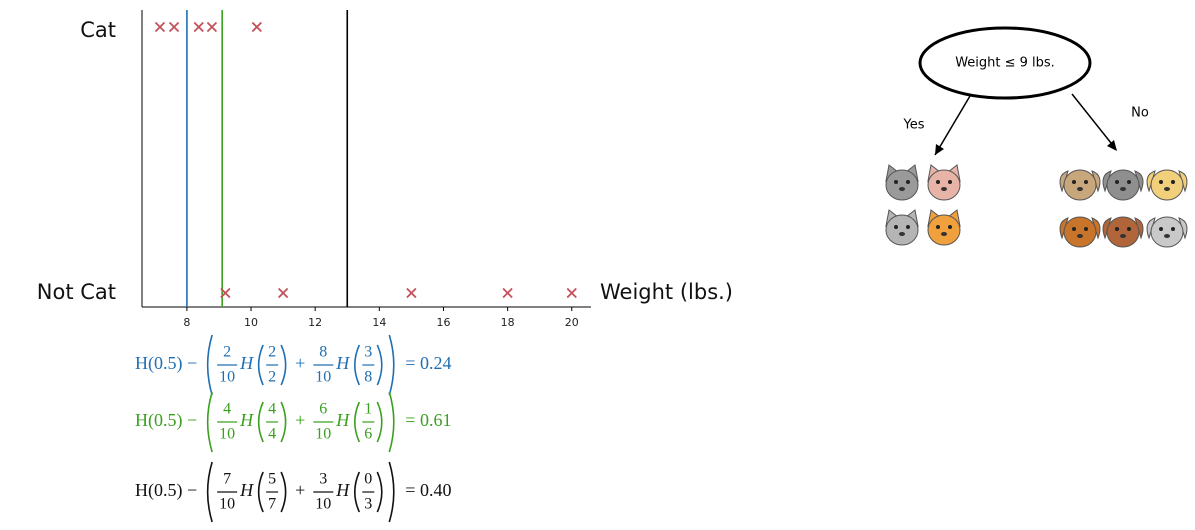  What do you see at coordinates (508, 322) in the screenshot?
I see `x-tick-label: 18` at bounding box center [508, 322].